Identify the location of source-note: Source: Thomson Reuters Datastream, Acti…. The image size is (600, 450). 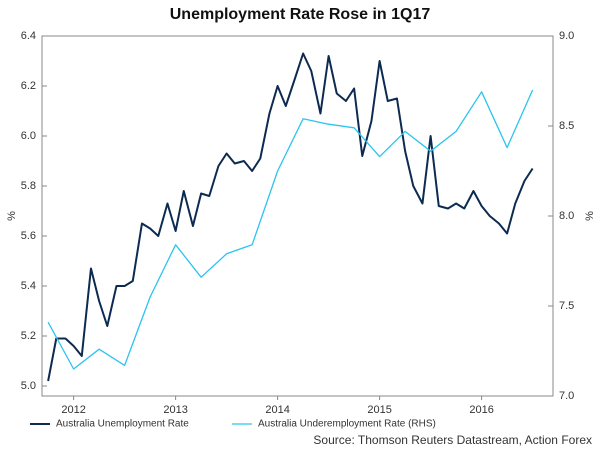
(452, 440).